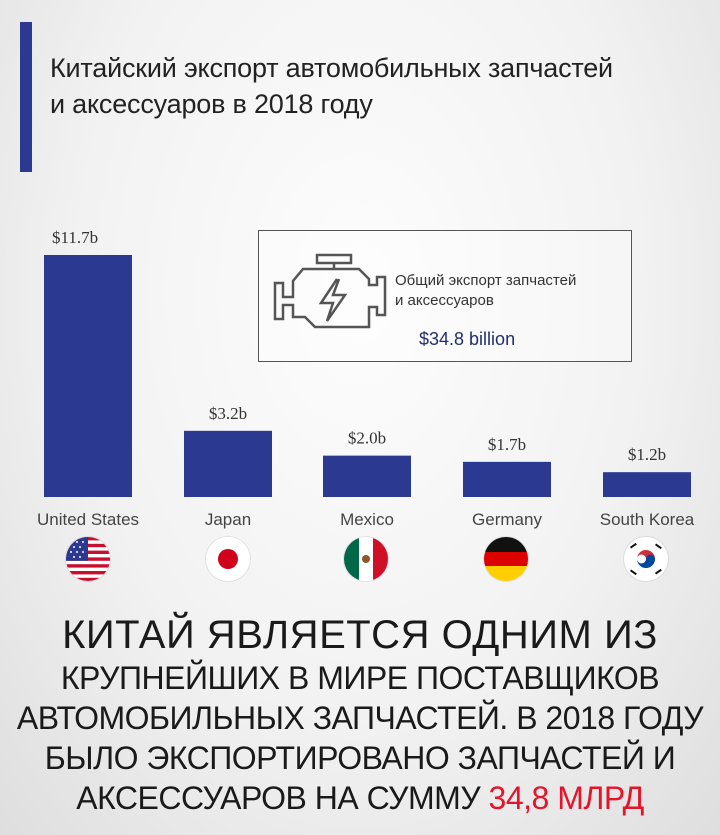  Describe the element at coordinates (228, 463) in the screenshot. I see `bar-japan` at that location.